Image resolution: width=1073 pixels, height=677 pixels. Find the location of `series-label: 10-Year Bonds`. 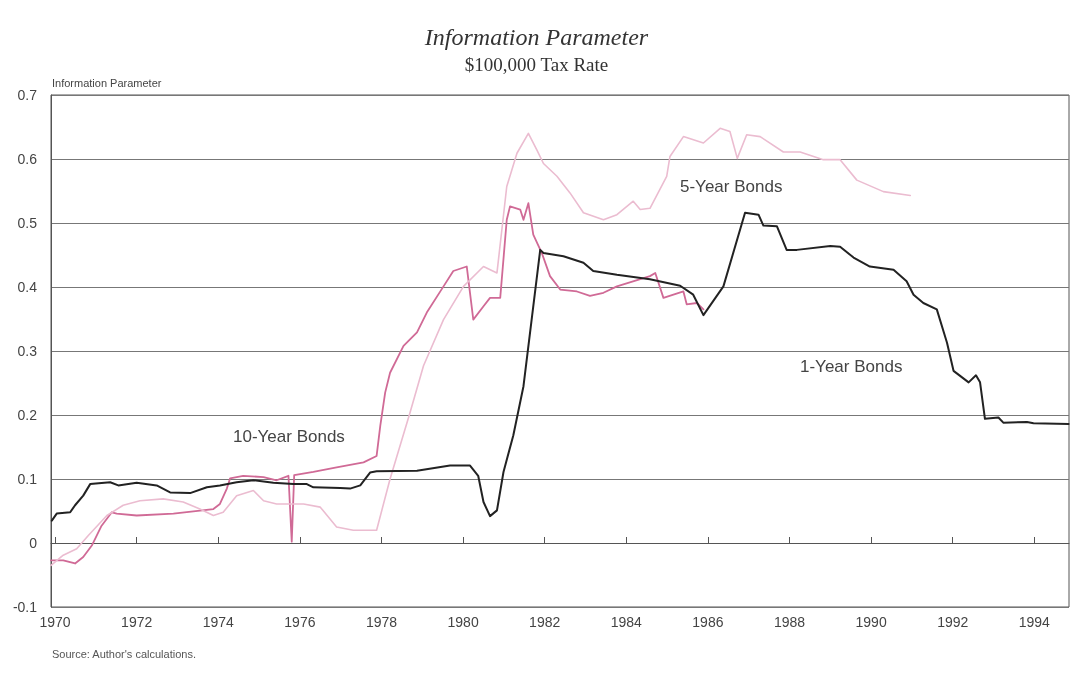

series-label: 10-Year Bonds is located at coordinates (289, 436).